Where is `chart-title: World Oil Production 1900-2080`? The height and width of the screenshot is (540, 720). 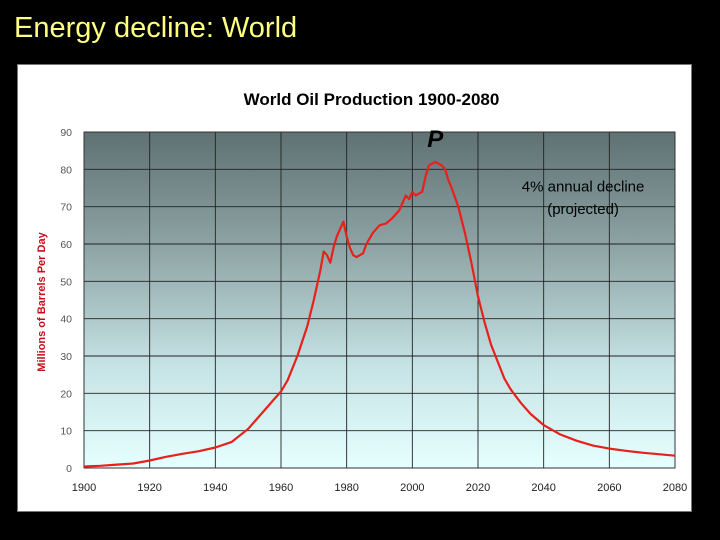 chart-title: World Oil Production 1900-2080 is located at coordinates (372, 99).